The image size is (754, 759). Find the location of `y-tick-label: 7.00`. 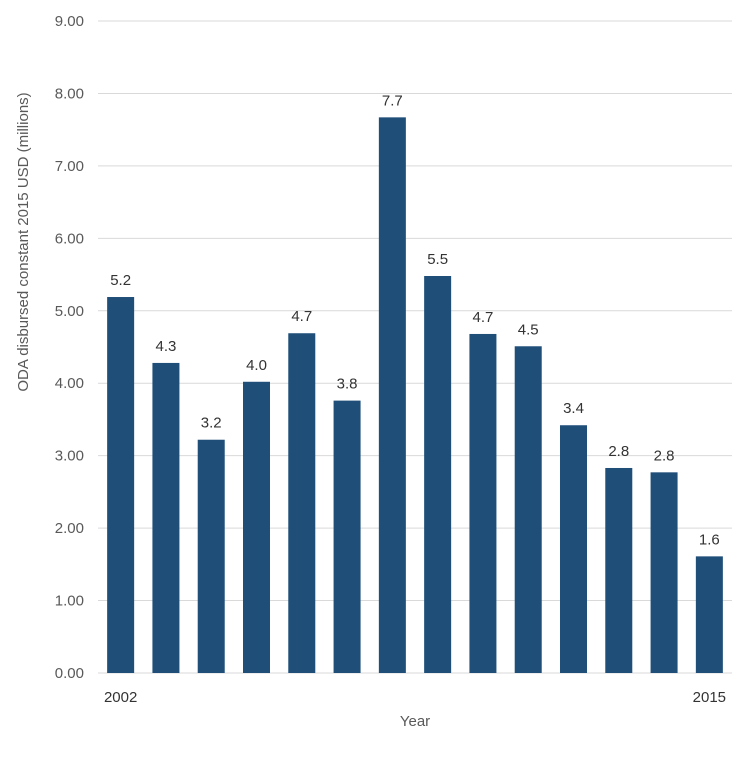

y-tick-label: 7.00 is located at coordinates (69, 166).